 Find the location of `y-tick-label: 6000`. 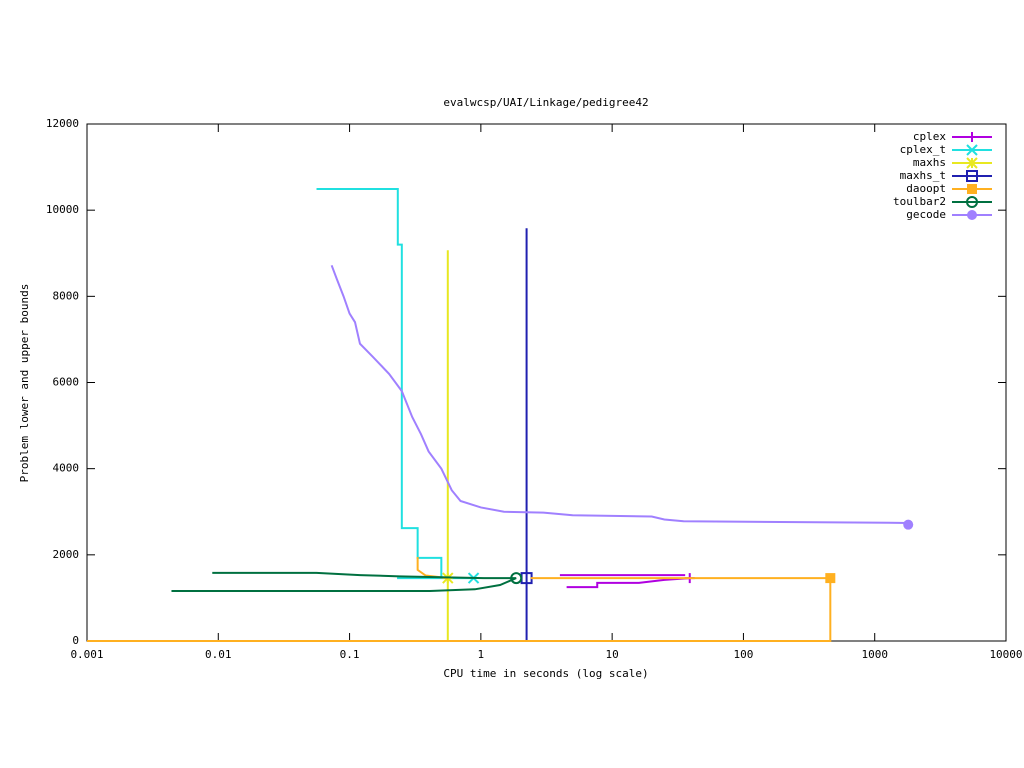

y-tick-label: 6000 is located at coordinates (66, 382).